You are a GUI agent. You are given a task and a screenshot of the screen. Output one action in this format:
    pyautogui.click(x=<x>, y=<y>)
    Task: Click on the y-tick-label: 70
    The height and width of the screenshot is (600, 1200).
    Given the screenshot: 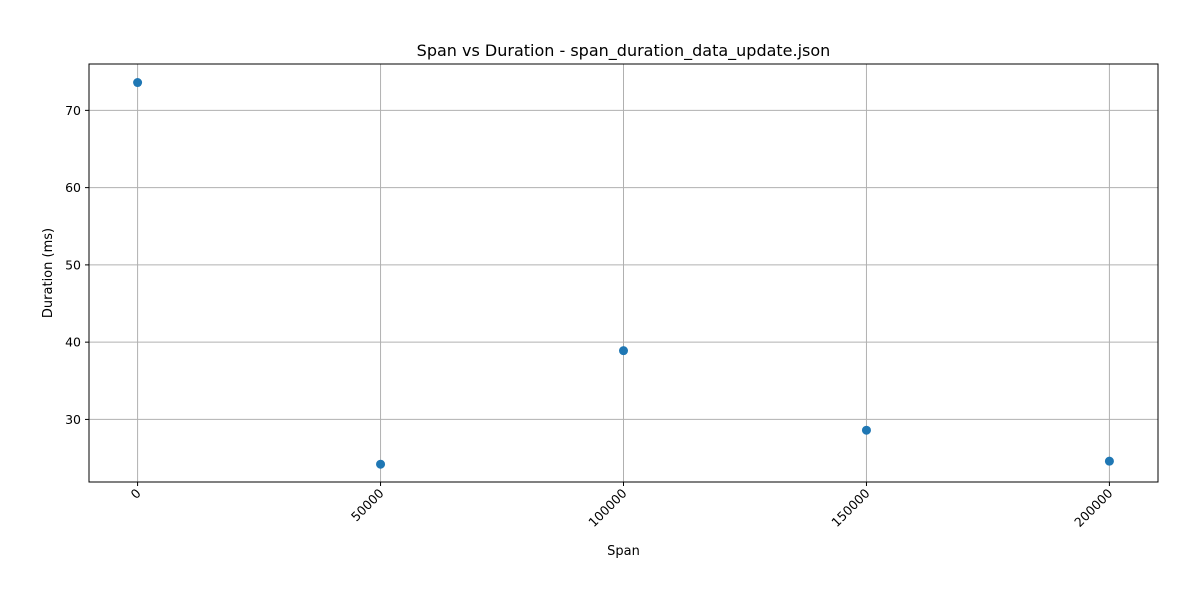 What is the action you would take?
    pyautogui.click(x=73, y=110)
    